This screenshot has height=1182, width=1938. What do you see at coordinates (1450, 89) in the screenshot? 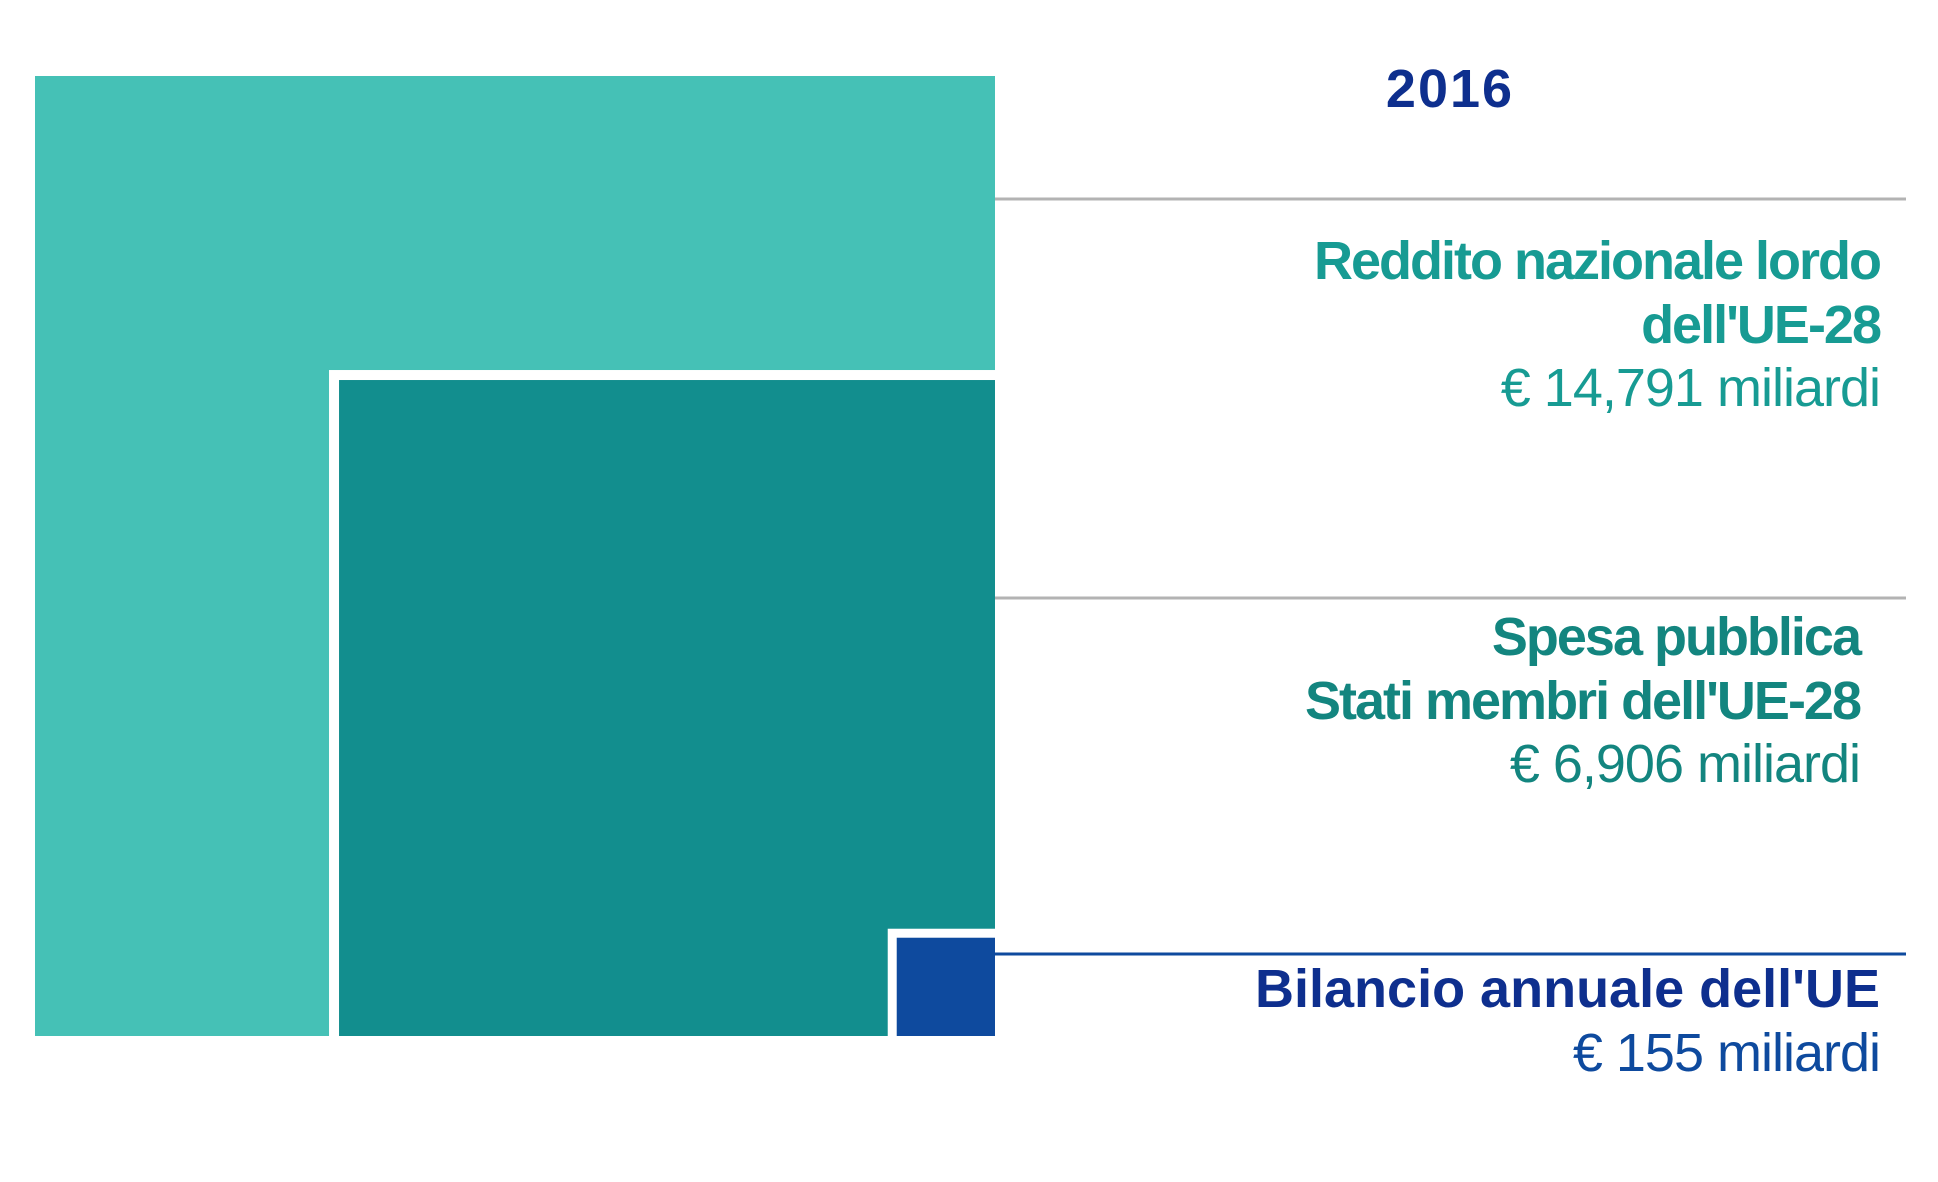
I see `year-label: 2016` at bounding box center [1450, 89].